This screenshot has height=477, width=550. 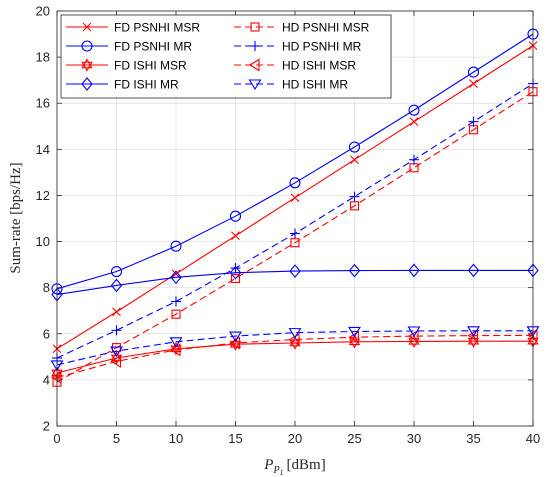 What do you see at coordinates (46, 426) in the screenshot?
I see `y-tick-label: 2` at bounding box center [46, 426].